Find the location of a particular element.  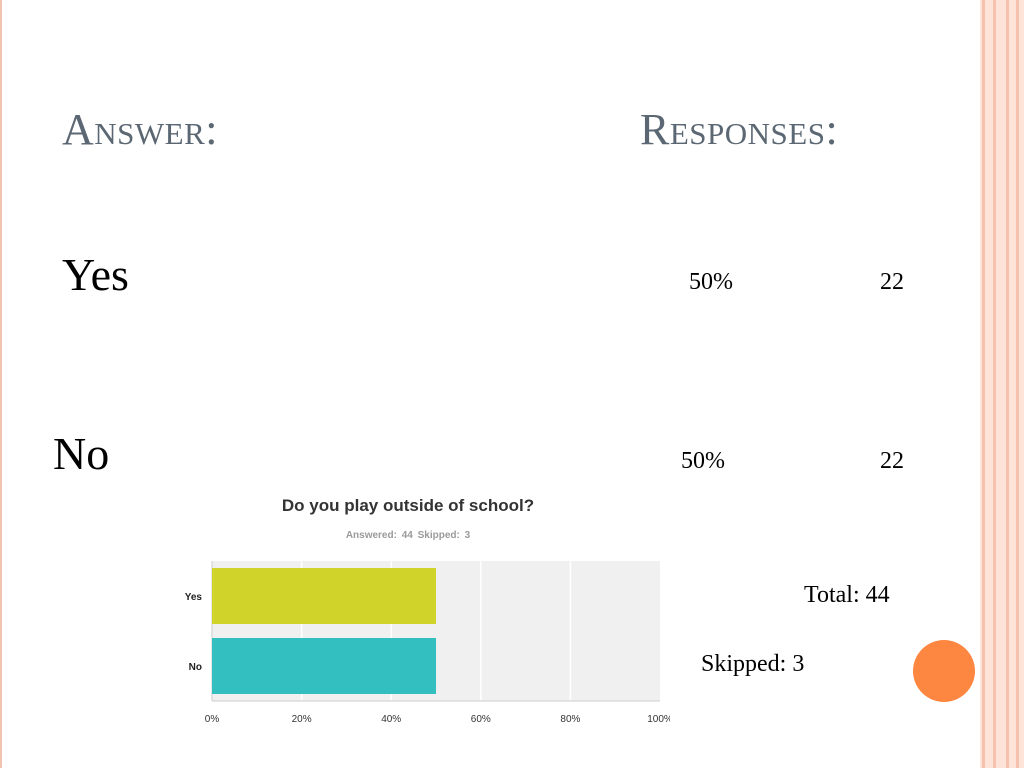

x-tick-label: 60% is located at coordinates (481, 719).